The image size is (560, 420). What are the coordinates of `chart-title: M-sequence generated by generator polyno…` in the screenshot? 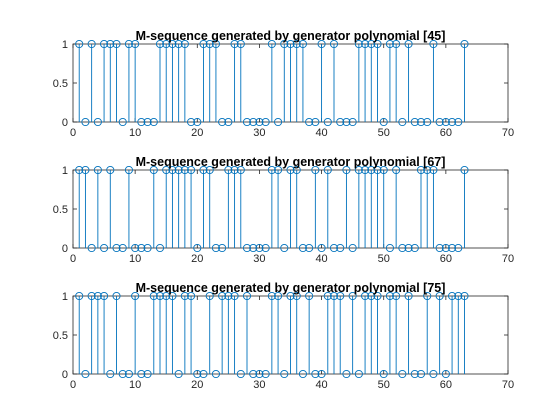 It's located at (291, 162).